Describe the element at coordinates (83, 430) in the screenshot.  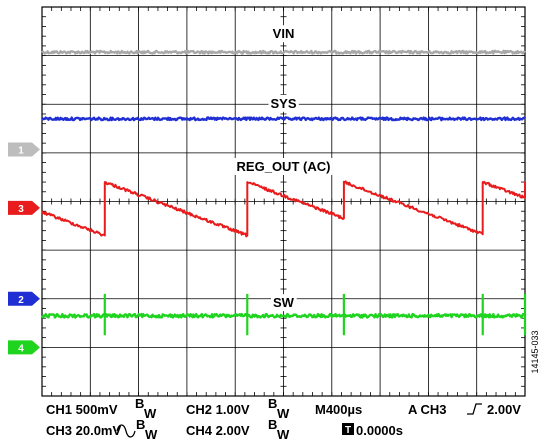
I see `ch3-setting: CH3 20.0mV` at that location.